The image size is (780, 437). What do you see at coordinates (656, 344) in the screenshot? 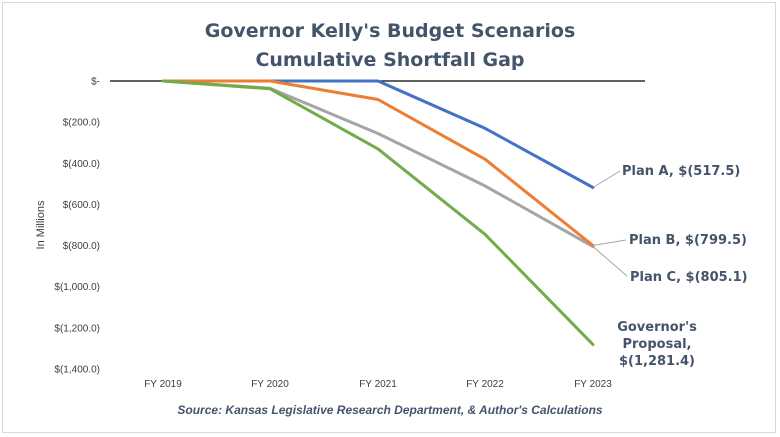
I see `series-annotation-label: Proposal,` at bounding box center [656, 344].